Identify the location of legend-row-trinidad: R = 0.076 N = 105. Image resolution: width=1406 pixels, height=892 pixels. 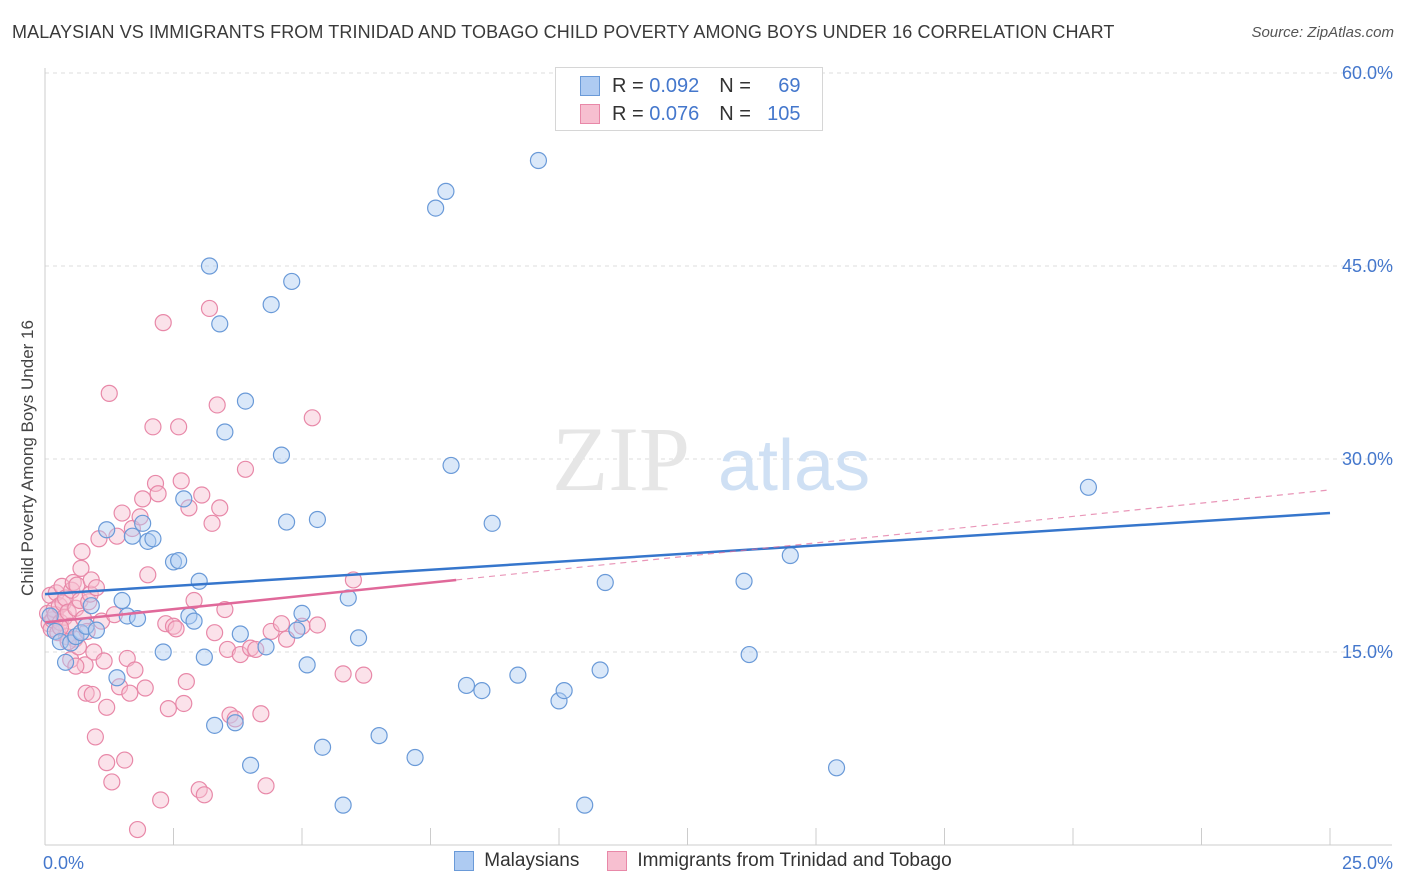
(678, 114).